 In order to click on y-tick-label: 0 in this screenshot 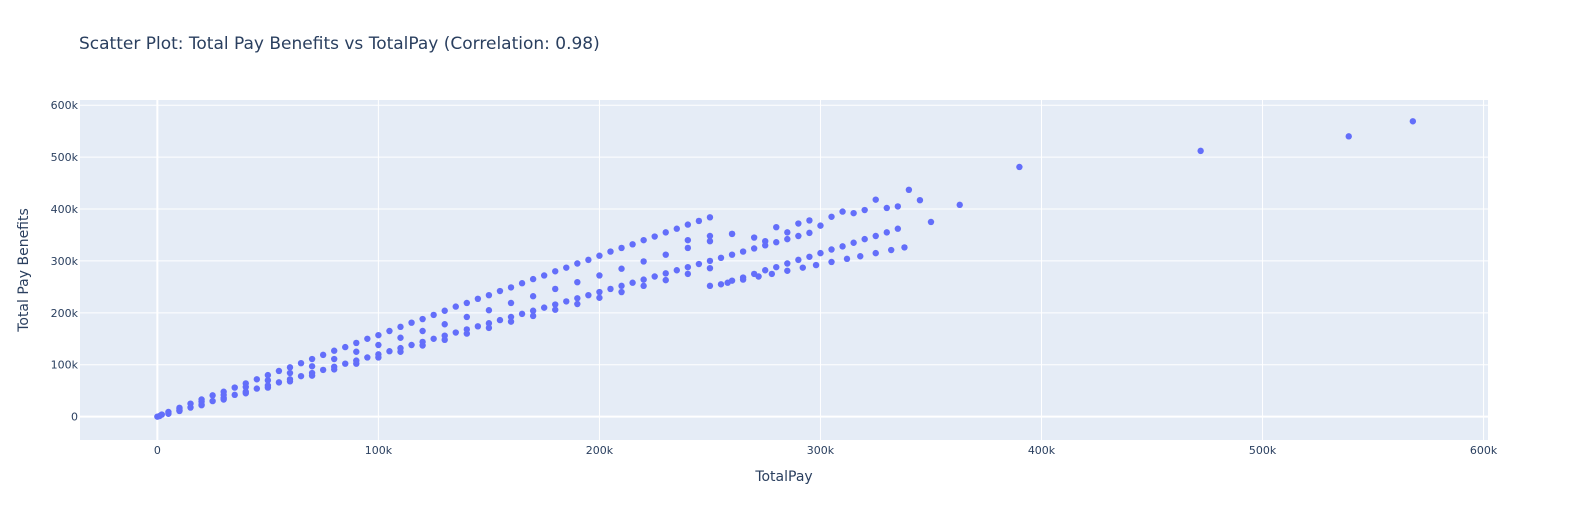, I will do `click(74, 417)`.